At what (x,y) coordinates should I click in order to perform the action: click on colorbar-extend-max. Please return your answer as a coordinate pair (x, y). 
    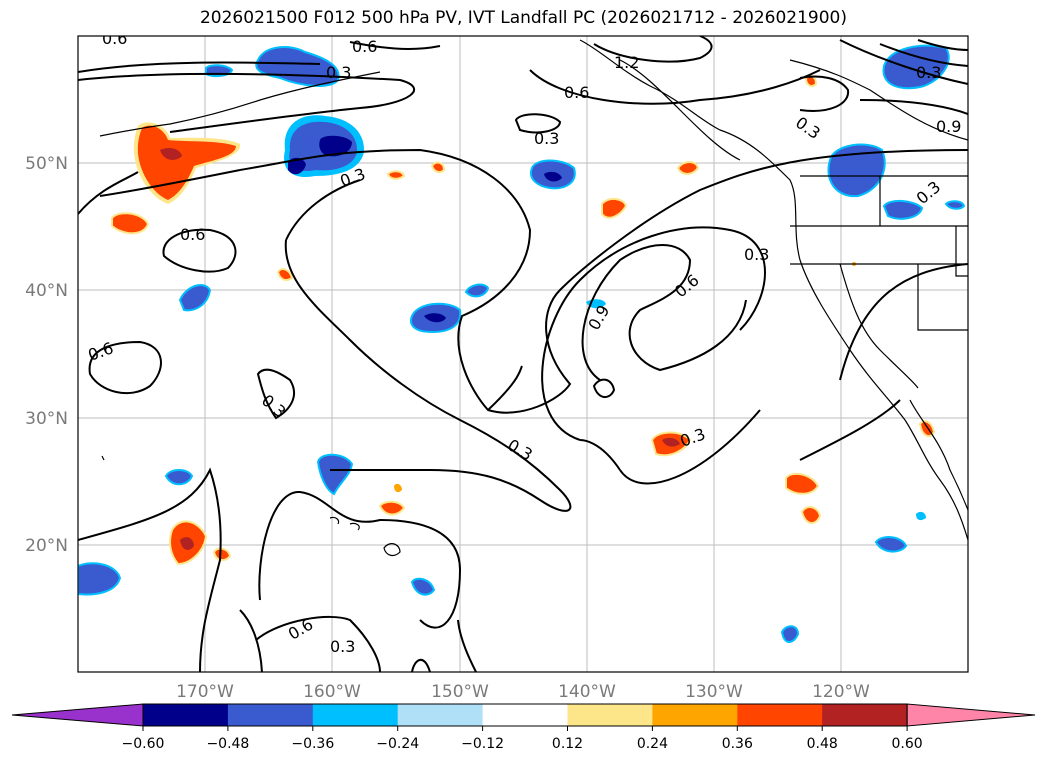
    Looking at the image, I should click on (971, 715).